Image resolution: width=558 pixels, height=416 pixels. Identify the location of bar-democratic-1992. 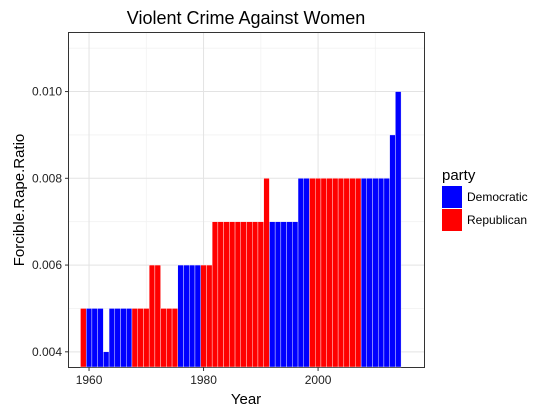
(272, 294).